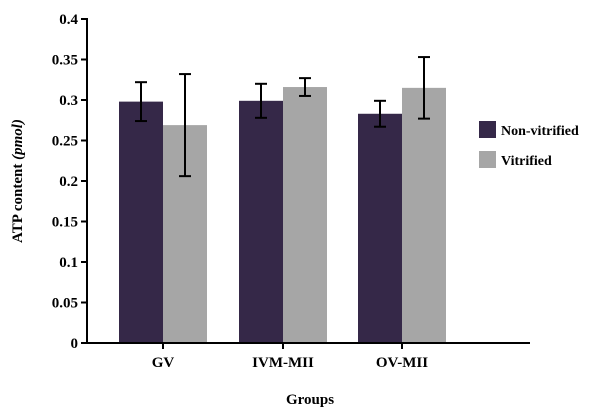 The width and height of the screenshot is (592, 409). What do you see at coordinates (261, 221) in the screenshot?
I see `bar-non-vitrified-ivm-mii` at bounding box center [261, 221].